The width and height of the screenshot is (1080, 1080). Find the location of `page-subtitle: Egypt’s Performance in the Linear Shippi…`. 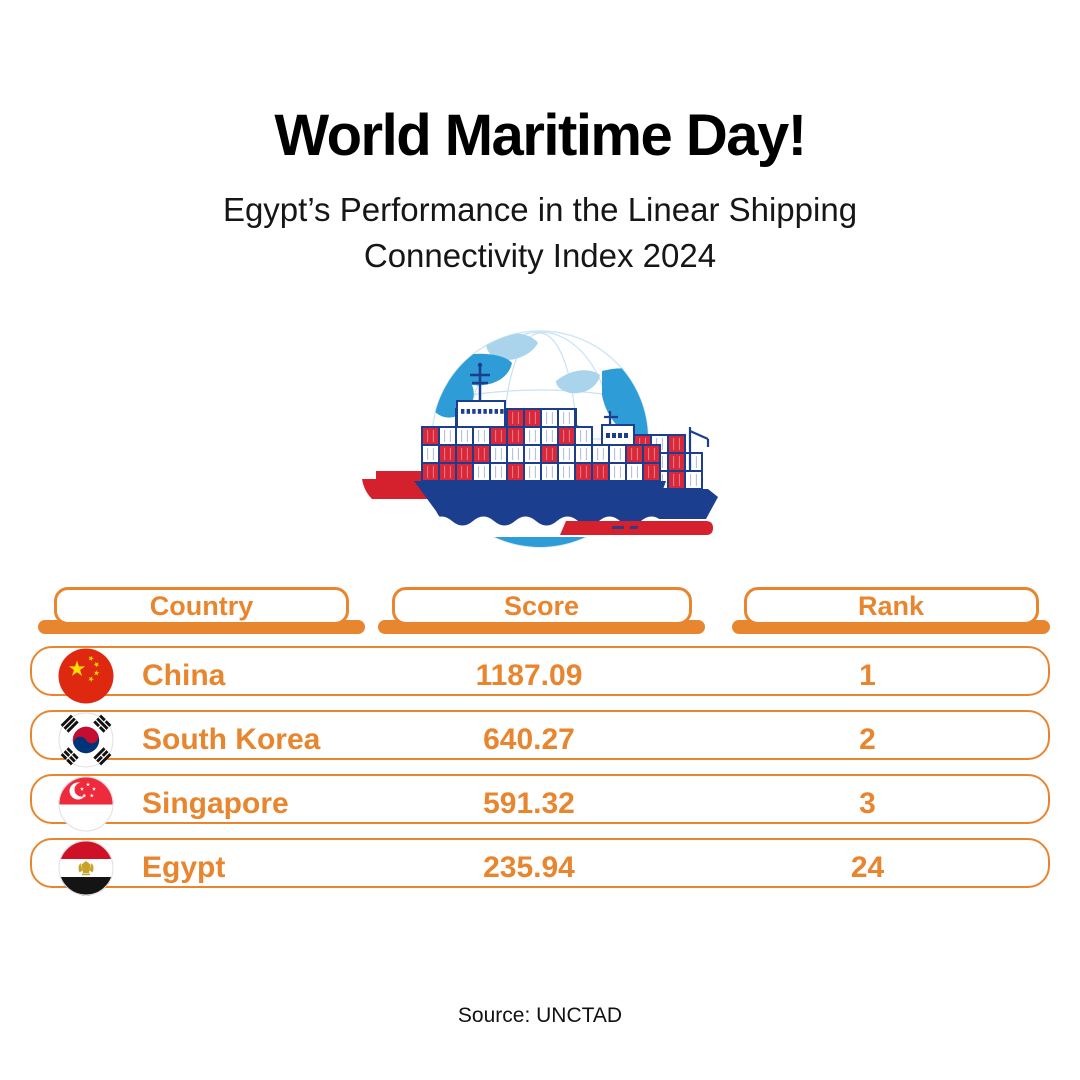

page-subtitle: Egypt’s Performance in the Linear Shippi… is located at coordinates (540, 233).